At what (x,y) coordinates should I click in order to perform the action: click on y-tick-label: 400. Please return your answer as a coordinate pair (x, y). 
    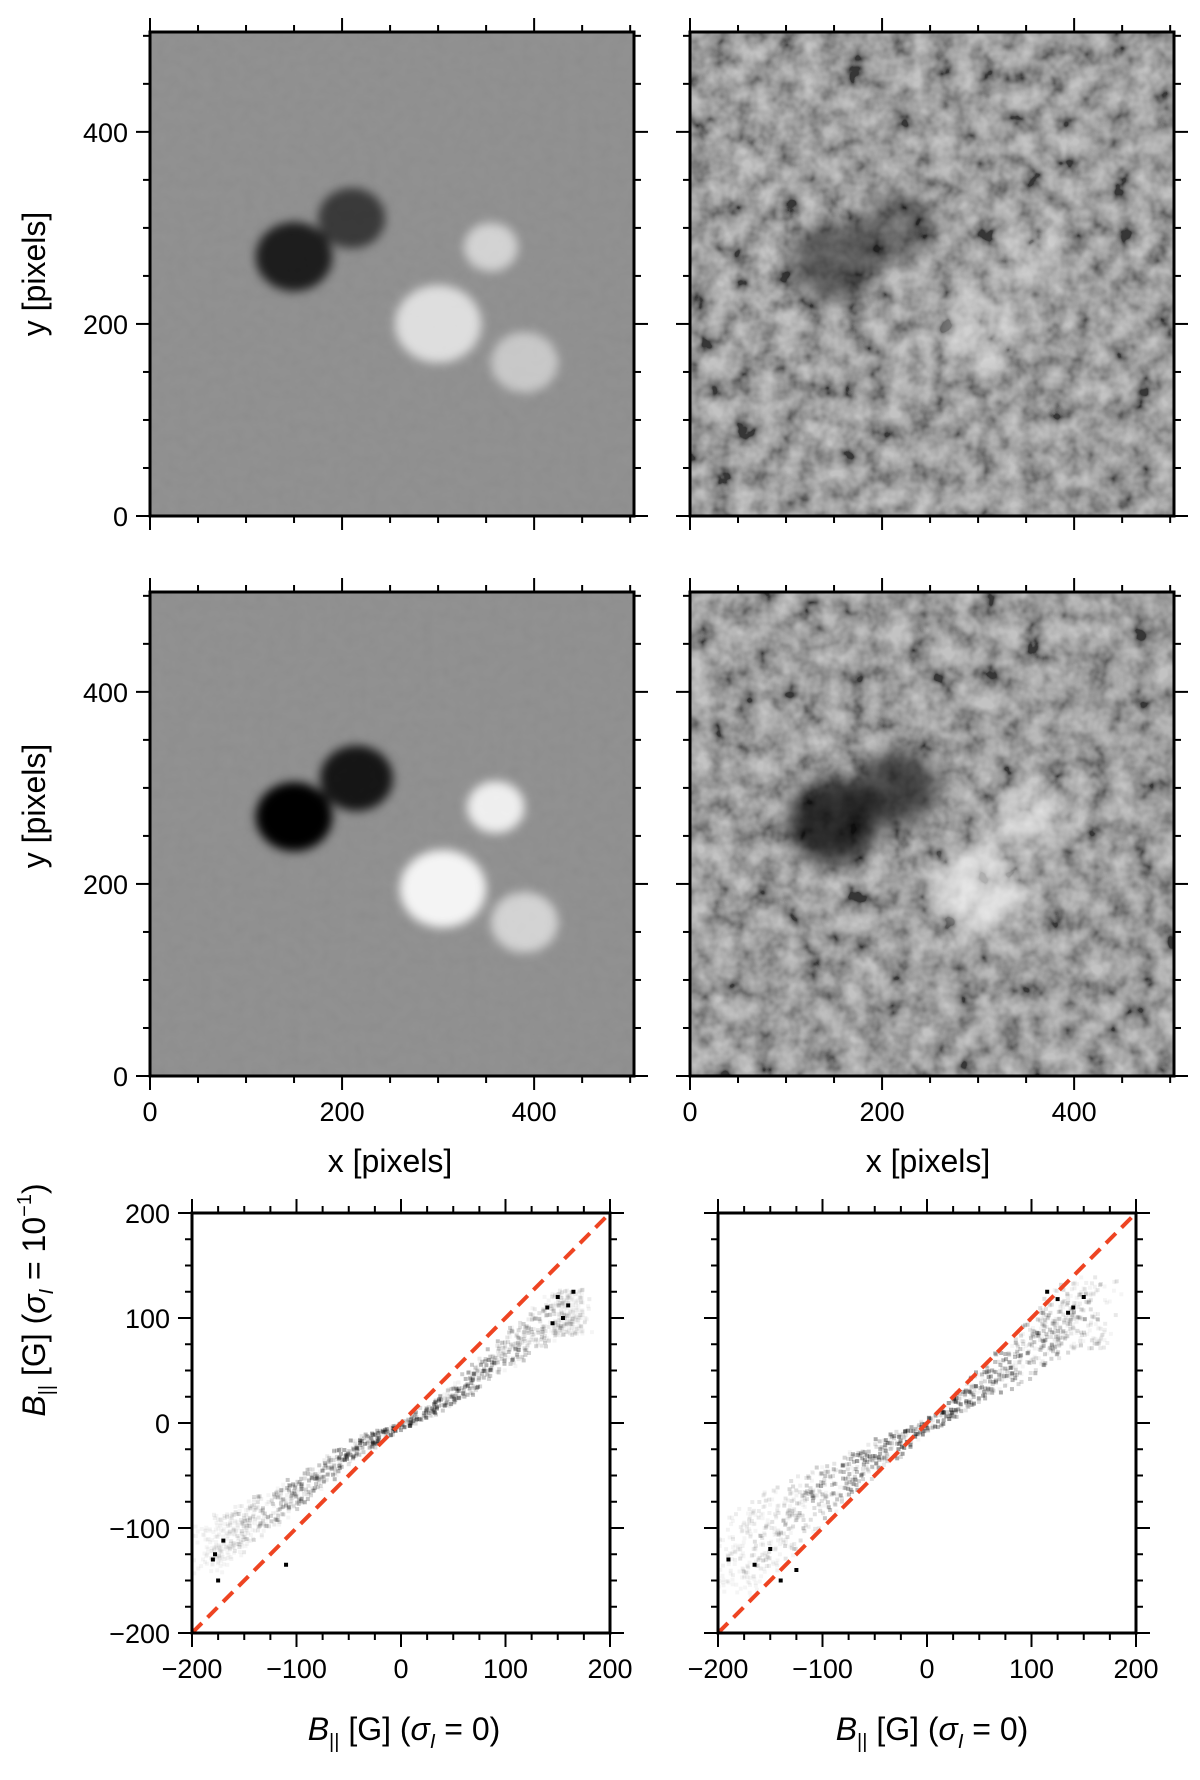
    Looking at the image, I should click on (105, 693).